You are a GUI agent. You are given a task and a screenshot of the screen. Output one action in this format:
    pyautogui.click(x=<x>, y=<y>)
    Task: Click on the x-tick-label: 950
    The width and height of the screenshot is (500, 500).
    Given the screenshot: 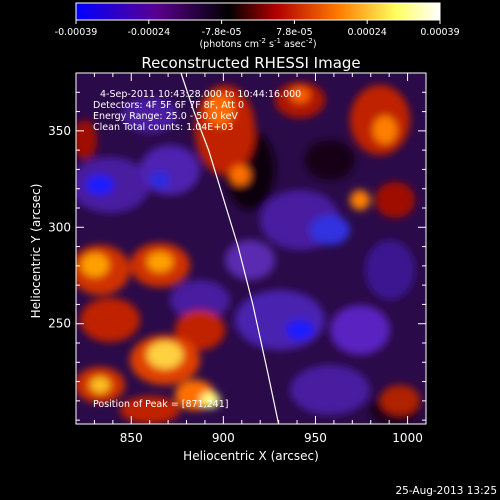 What is the action you would take?
    pyautogui.click(x=315, y=438)
    